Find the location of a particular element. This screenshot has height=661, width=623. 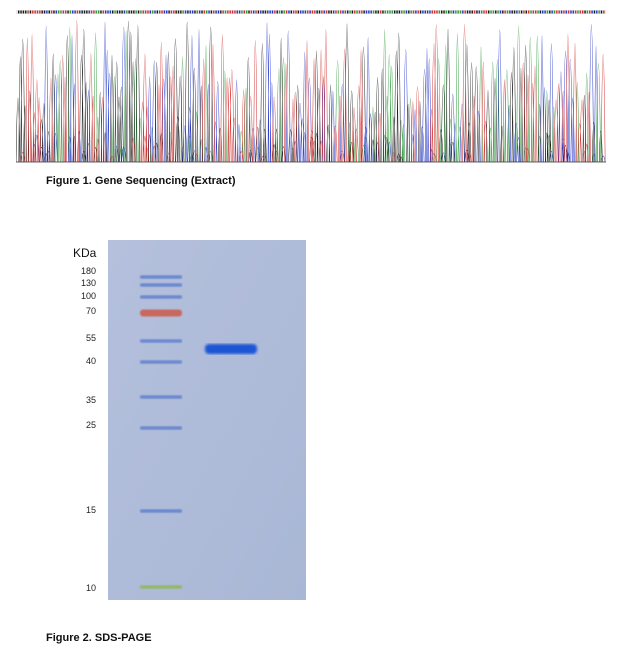

mw-label-10: 10 is located at coordinates (90, 588).